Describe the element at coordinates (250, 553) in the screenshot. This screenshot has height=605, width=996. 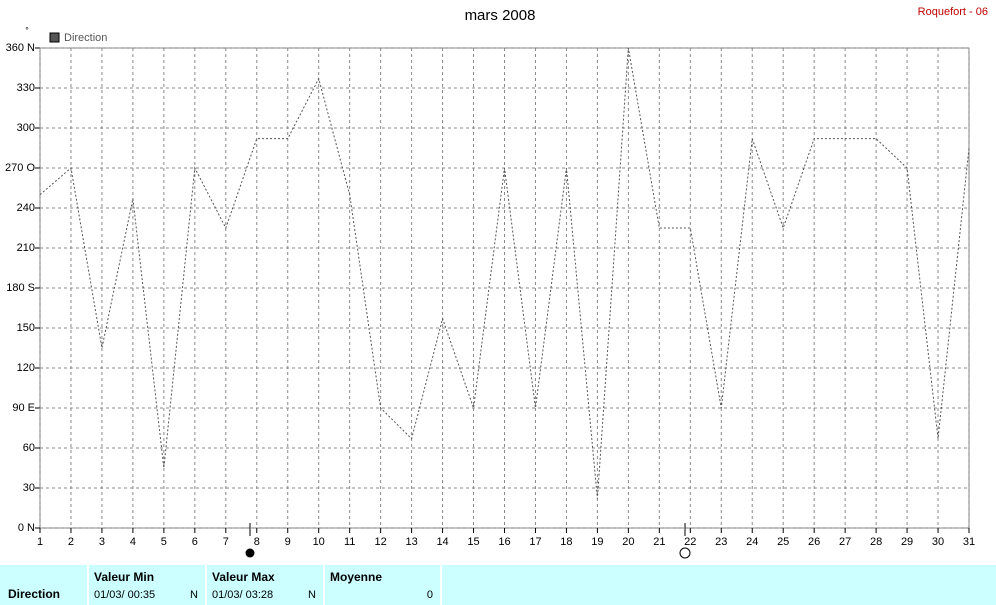
I see `full-moon-icon` at that location.